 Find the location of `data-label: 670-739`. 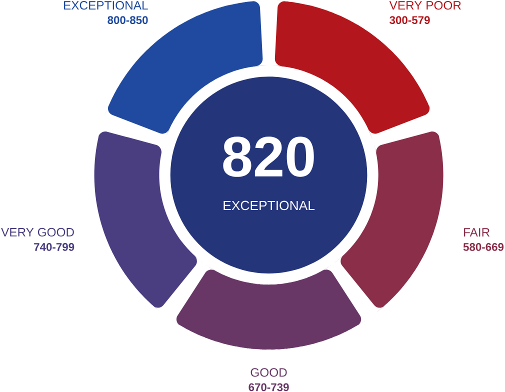

data-label: 670-739 is located at coordinates (268, 387).